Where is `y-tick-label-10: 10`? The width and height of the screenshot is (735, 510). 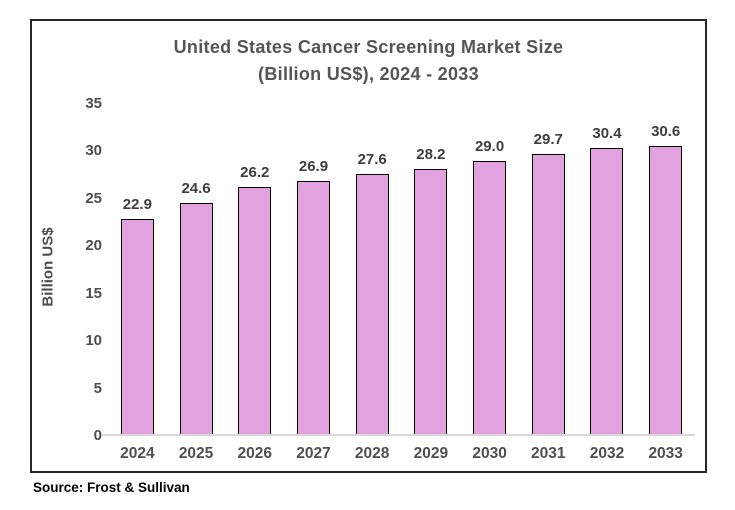 y-tick-label-10: 10 is located at coordinates (93, 341).